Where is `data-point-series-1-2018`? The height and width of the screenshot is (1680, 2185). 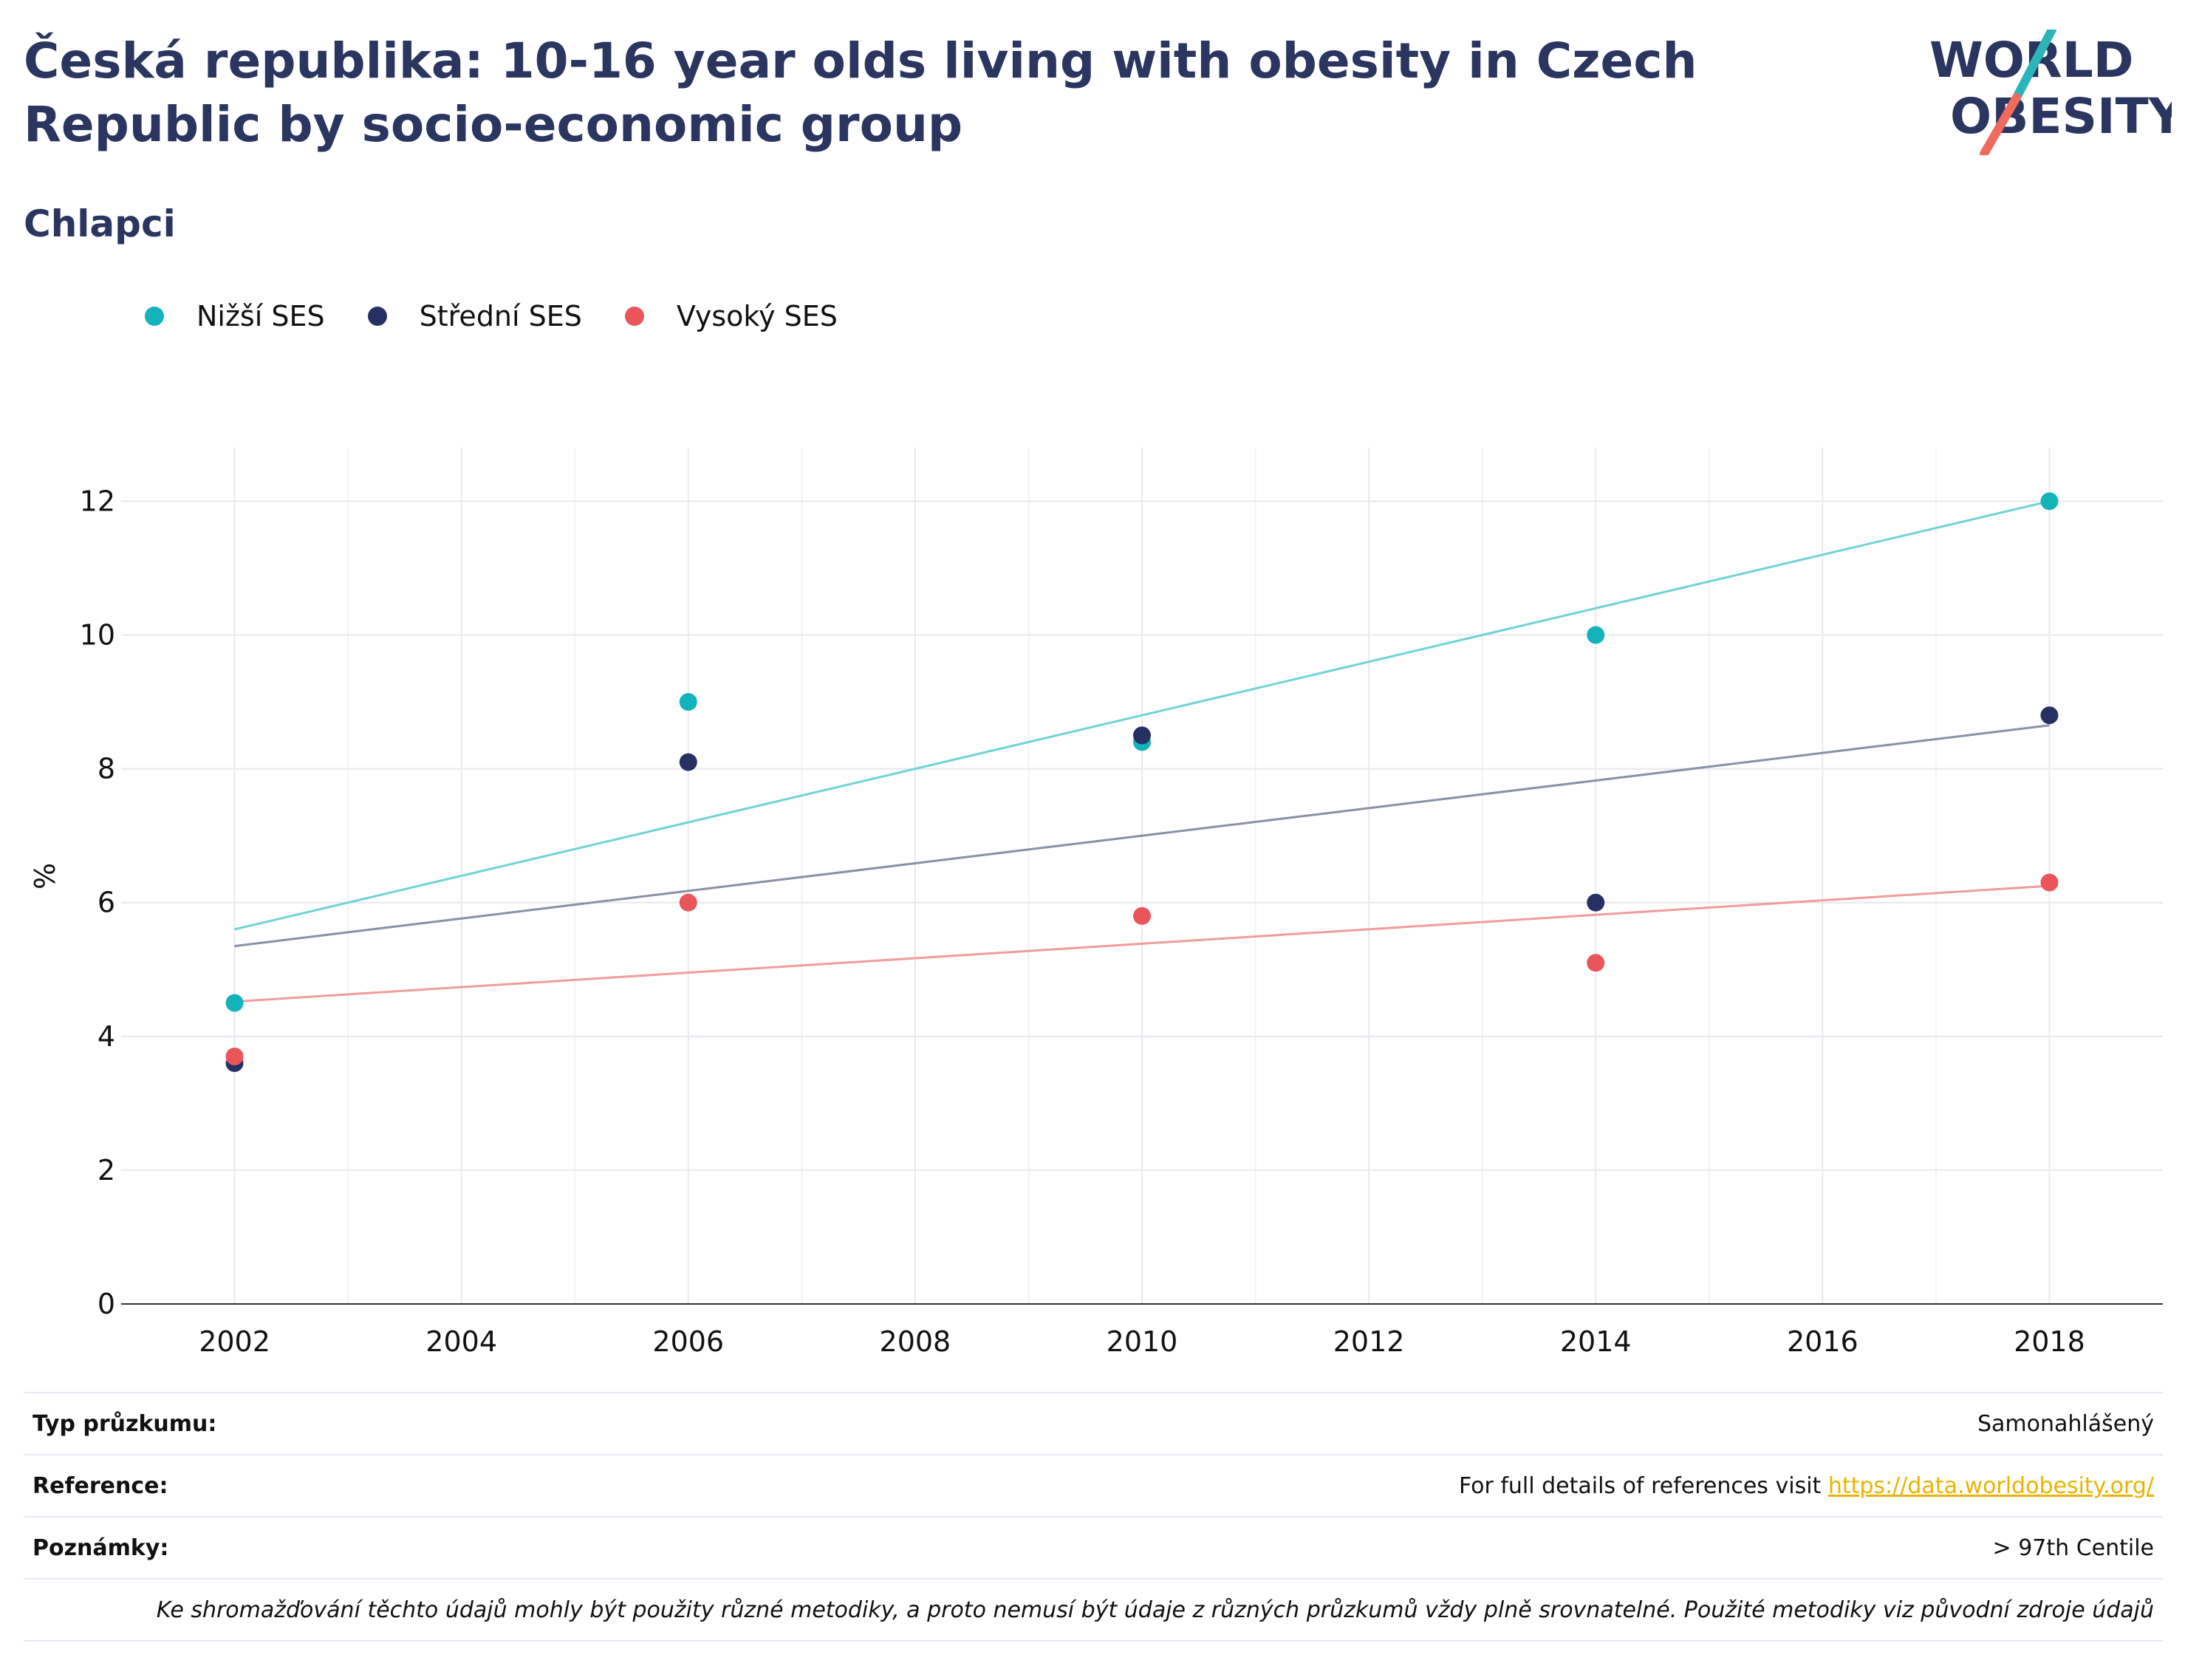 data-point-series-1-2018 is located at coordinates (2049, 715).